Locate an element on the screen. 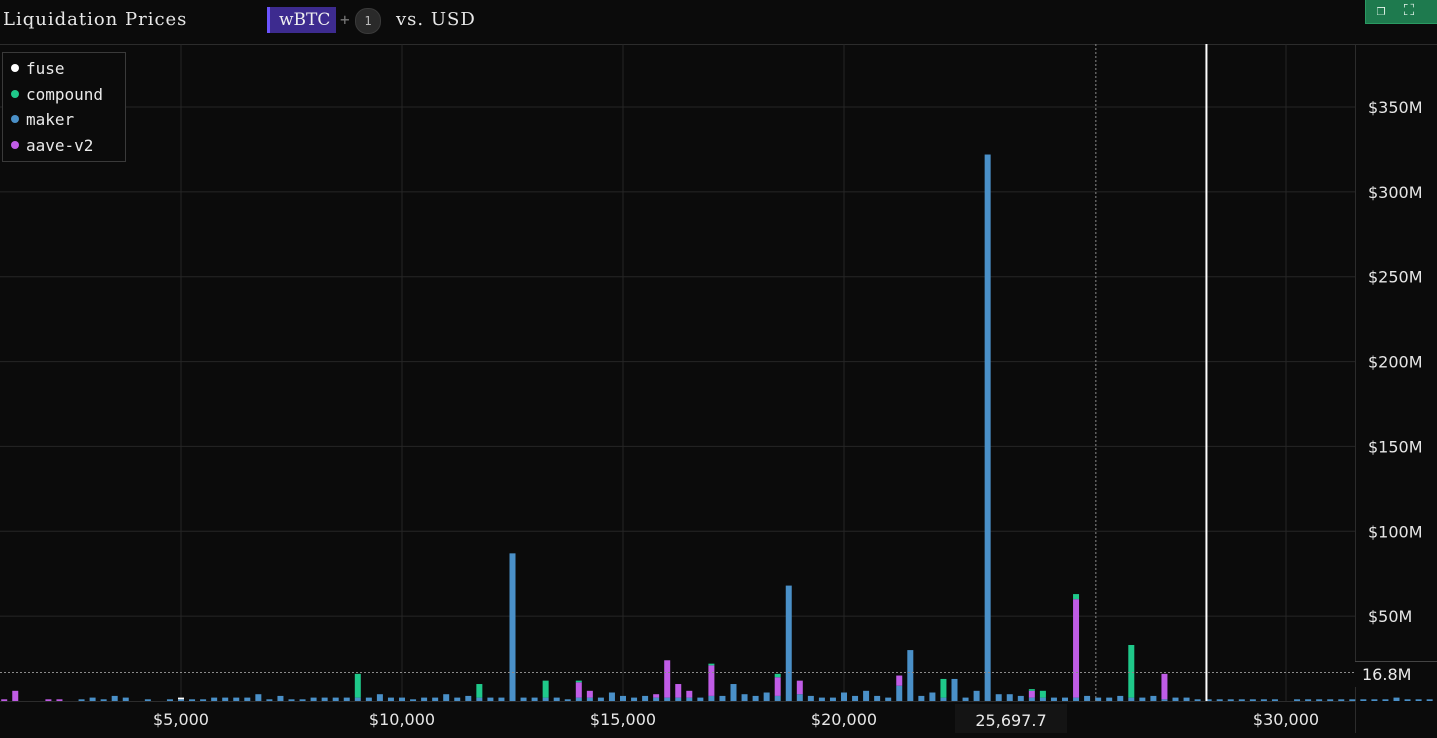  chart-header: Liquidation Prices wBTC + 1 vs. USD is located at coordinates (718, 22).